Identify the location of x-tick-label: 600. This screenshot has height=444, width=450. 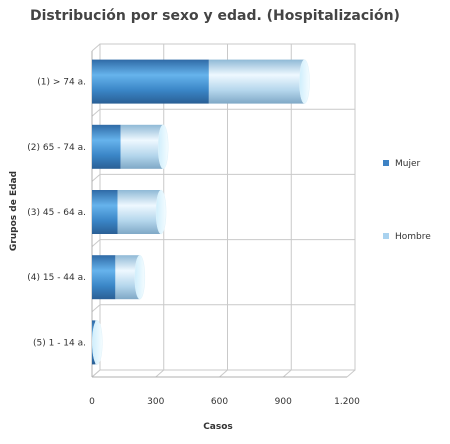
(219, 402).